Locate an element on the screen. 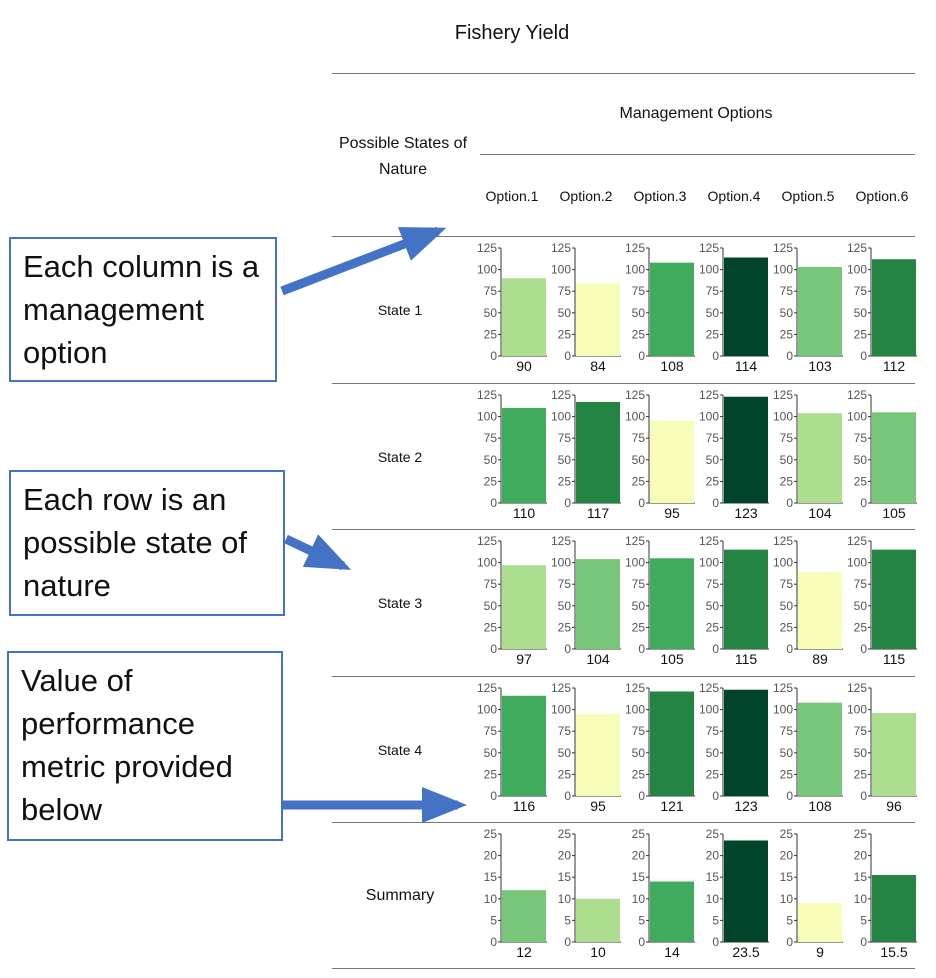 This screenshot has height=978, width=936. option-label-3: Option.3 is located at coordinates (660, 196).